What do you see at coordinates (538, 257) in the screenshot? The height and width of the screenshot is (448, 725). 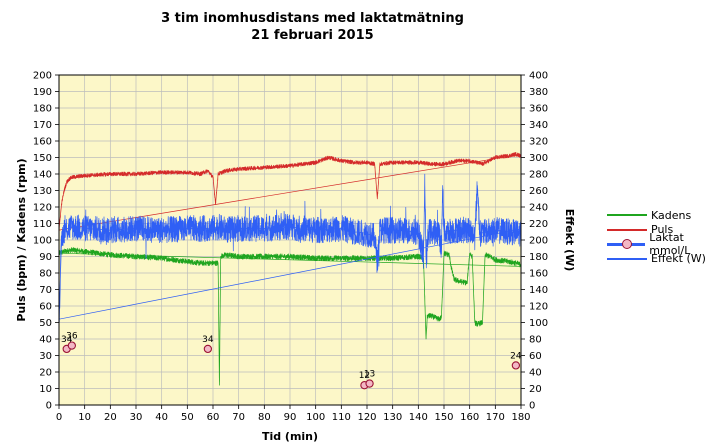 I see `y-right-tick-label: 180` at bounding box center [538, 257].